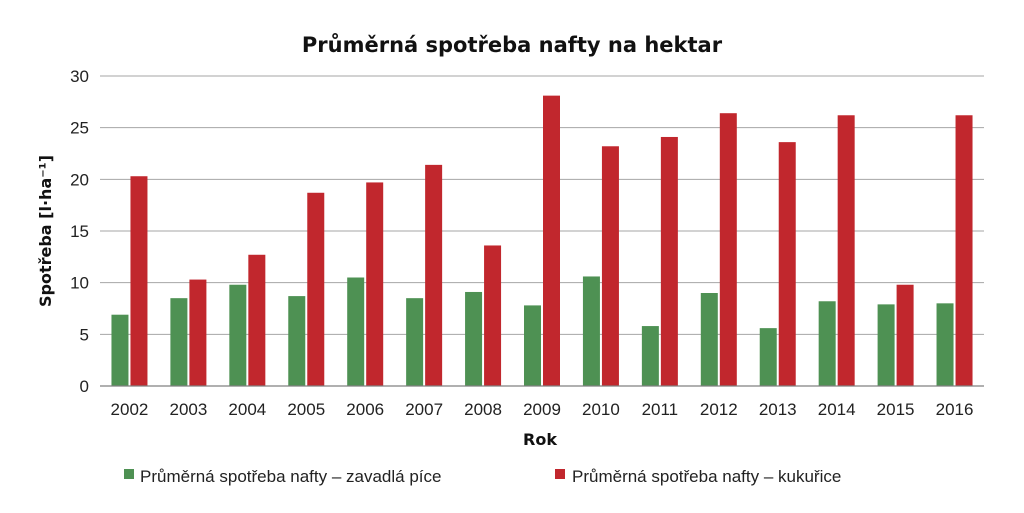 Image resolution: width=1024 pixels, height=513 pixels. I want to click on x-tick-label-2015: 2015, so click(896, 409).